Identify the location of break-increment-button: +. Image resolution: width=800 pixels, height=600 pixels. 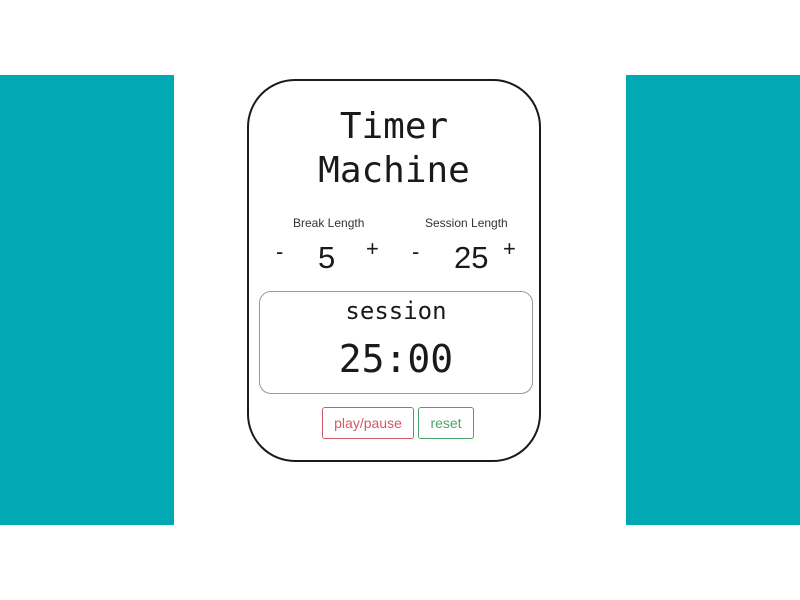
(372, 248).